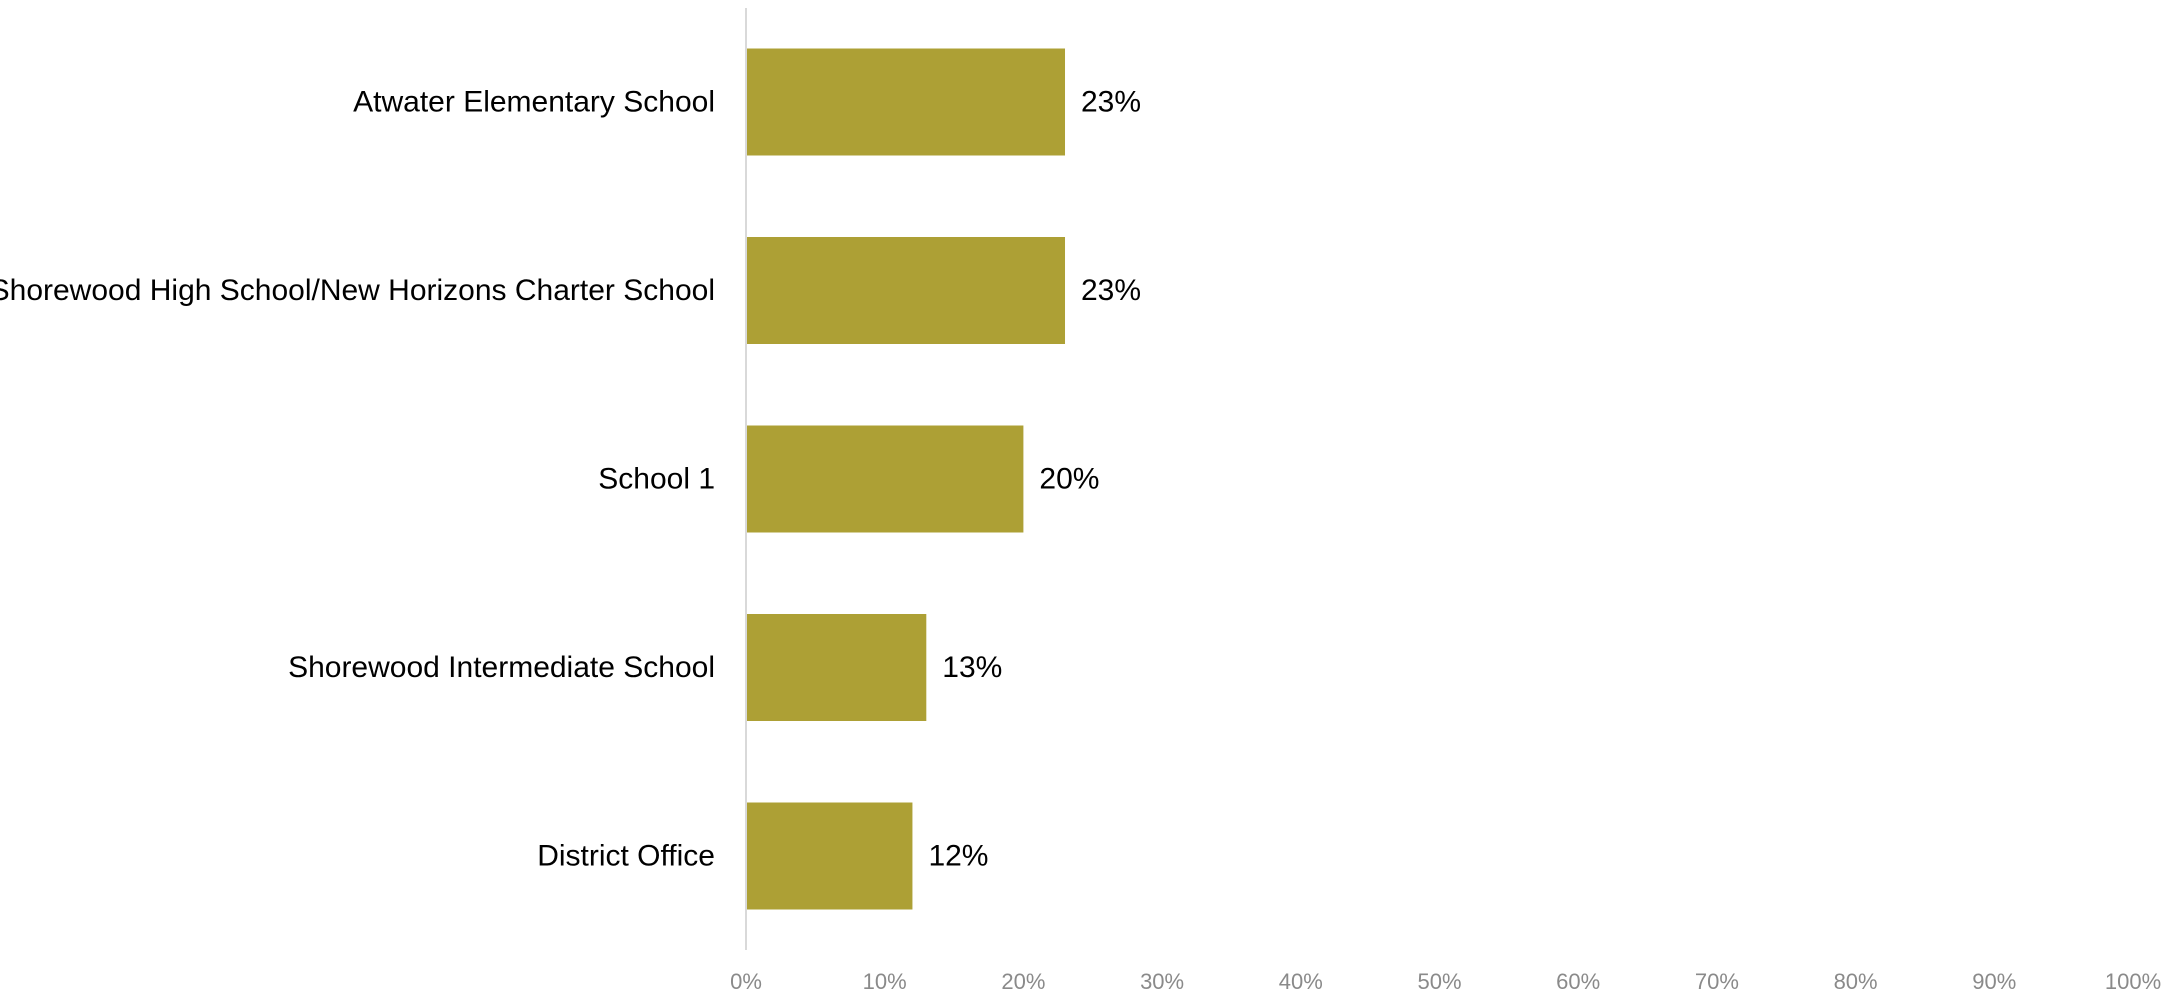  What do you see at coordinates (626, 856) in the screenshot?
I see `category-label: District Office` at bounding box center [626, 856].